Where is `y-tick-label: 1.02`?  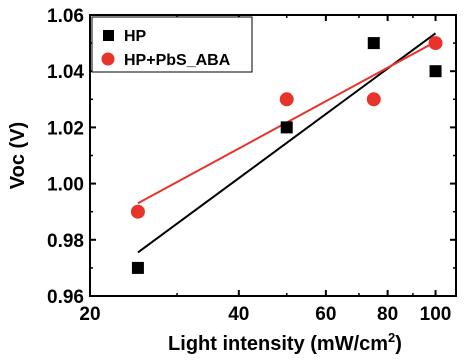
y-tick-label: 1.02 is located at coordinates (65, 128).